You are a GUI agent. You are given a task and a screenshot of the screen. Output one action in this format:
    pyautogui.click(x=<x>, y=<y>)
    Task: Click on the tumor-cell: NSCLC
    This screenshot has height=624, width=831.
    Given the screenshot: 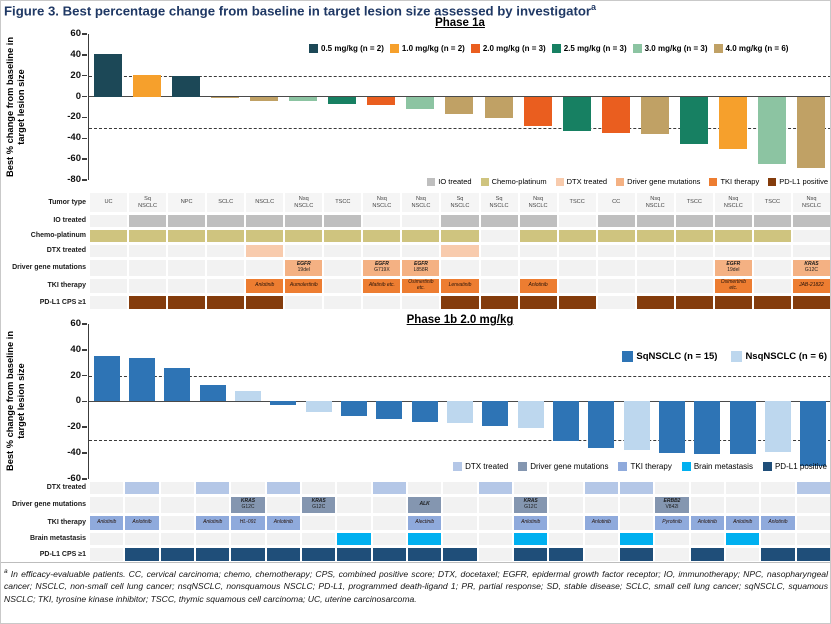 What is the action you would take?
    pyautogui.click(x=265, y=202)
    